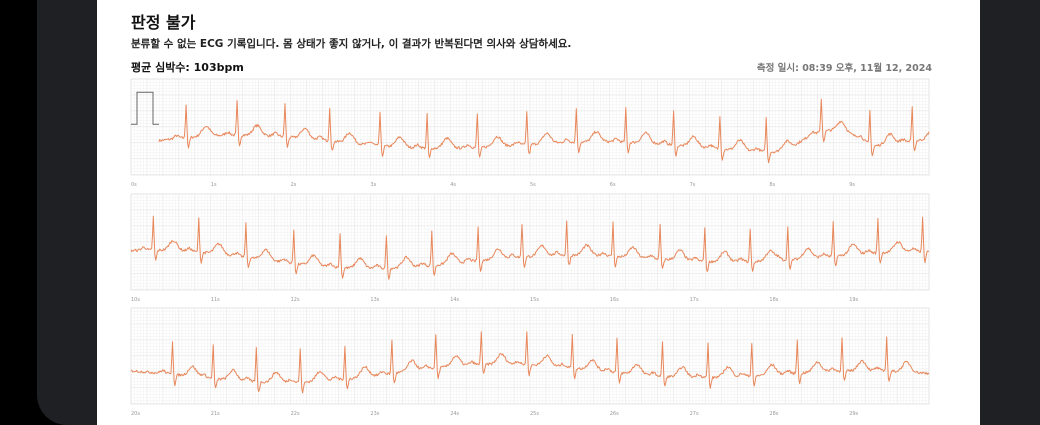 Image resolution: width=1040 pixels, height=425 pixels. What do you see at coordinates (852, 185) in the screenshot?
I see `time-tick-label: 9s` at bounding box center [852, 185].